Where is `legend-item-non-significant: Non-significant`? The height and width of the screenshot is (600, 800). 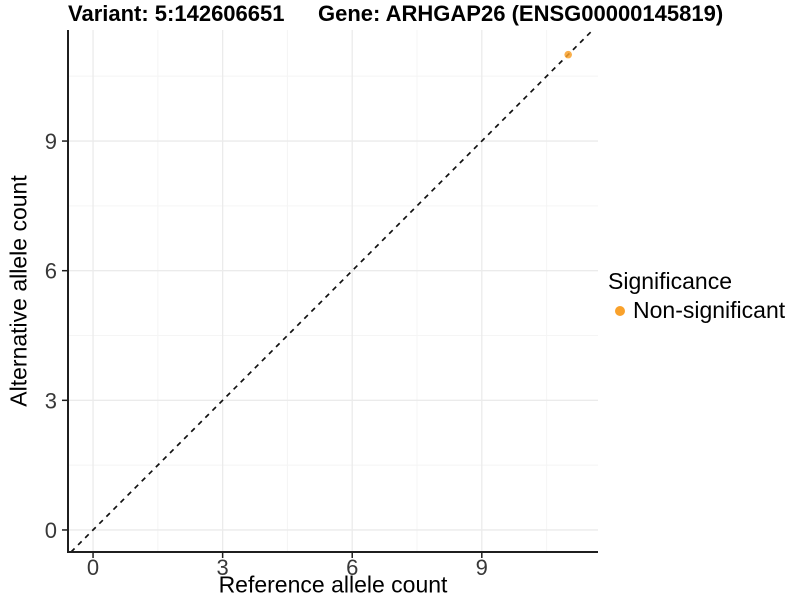
legend-item-non-significant: Non-significant is located at coordinates (696, 310).